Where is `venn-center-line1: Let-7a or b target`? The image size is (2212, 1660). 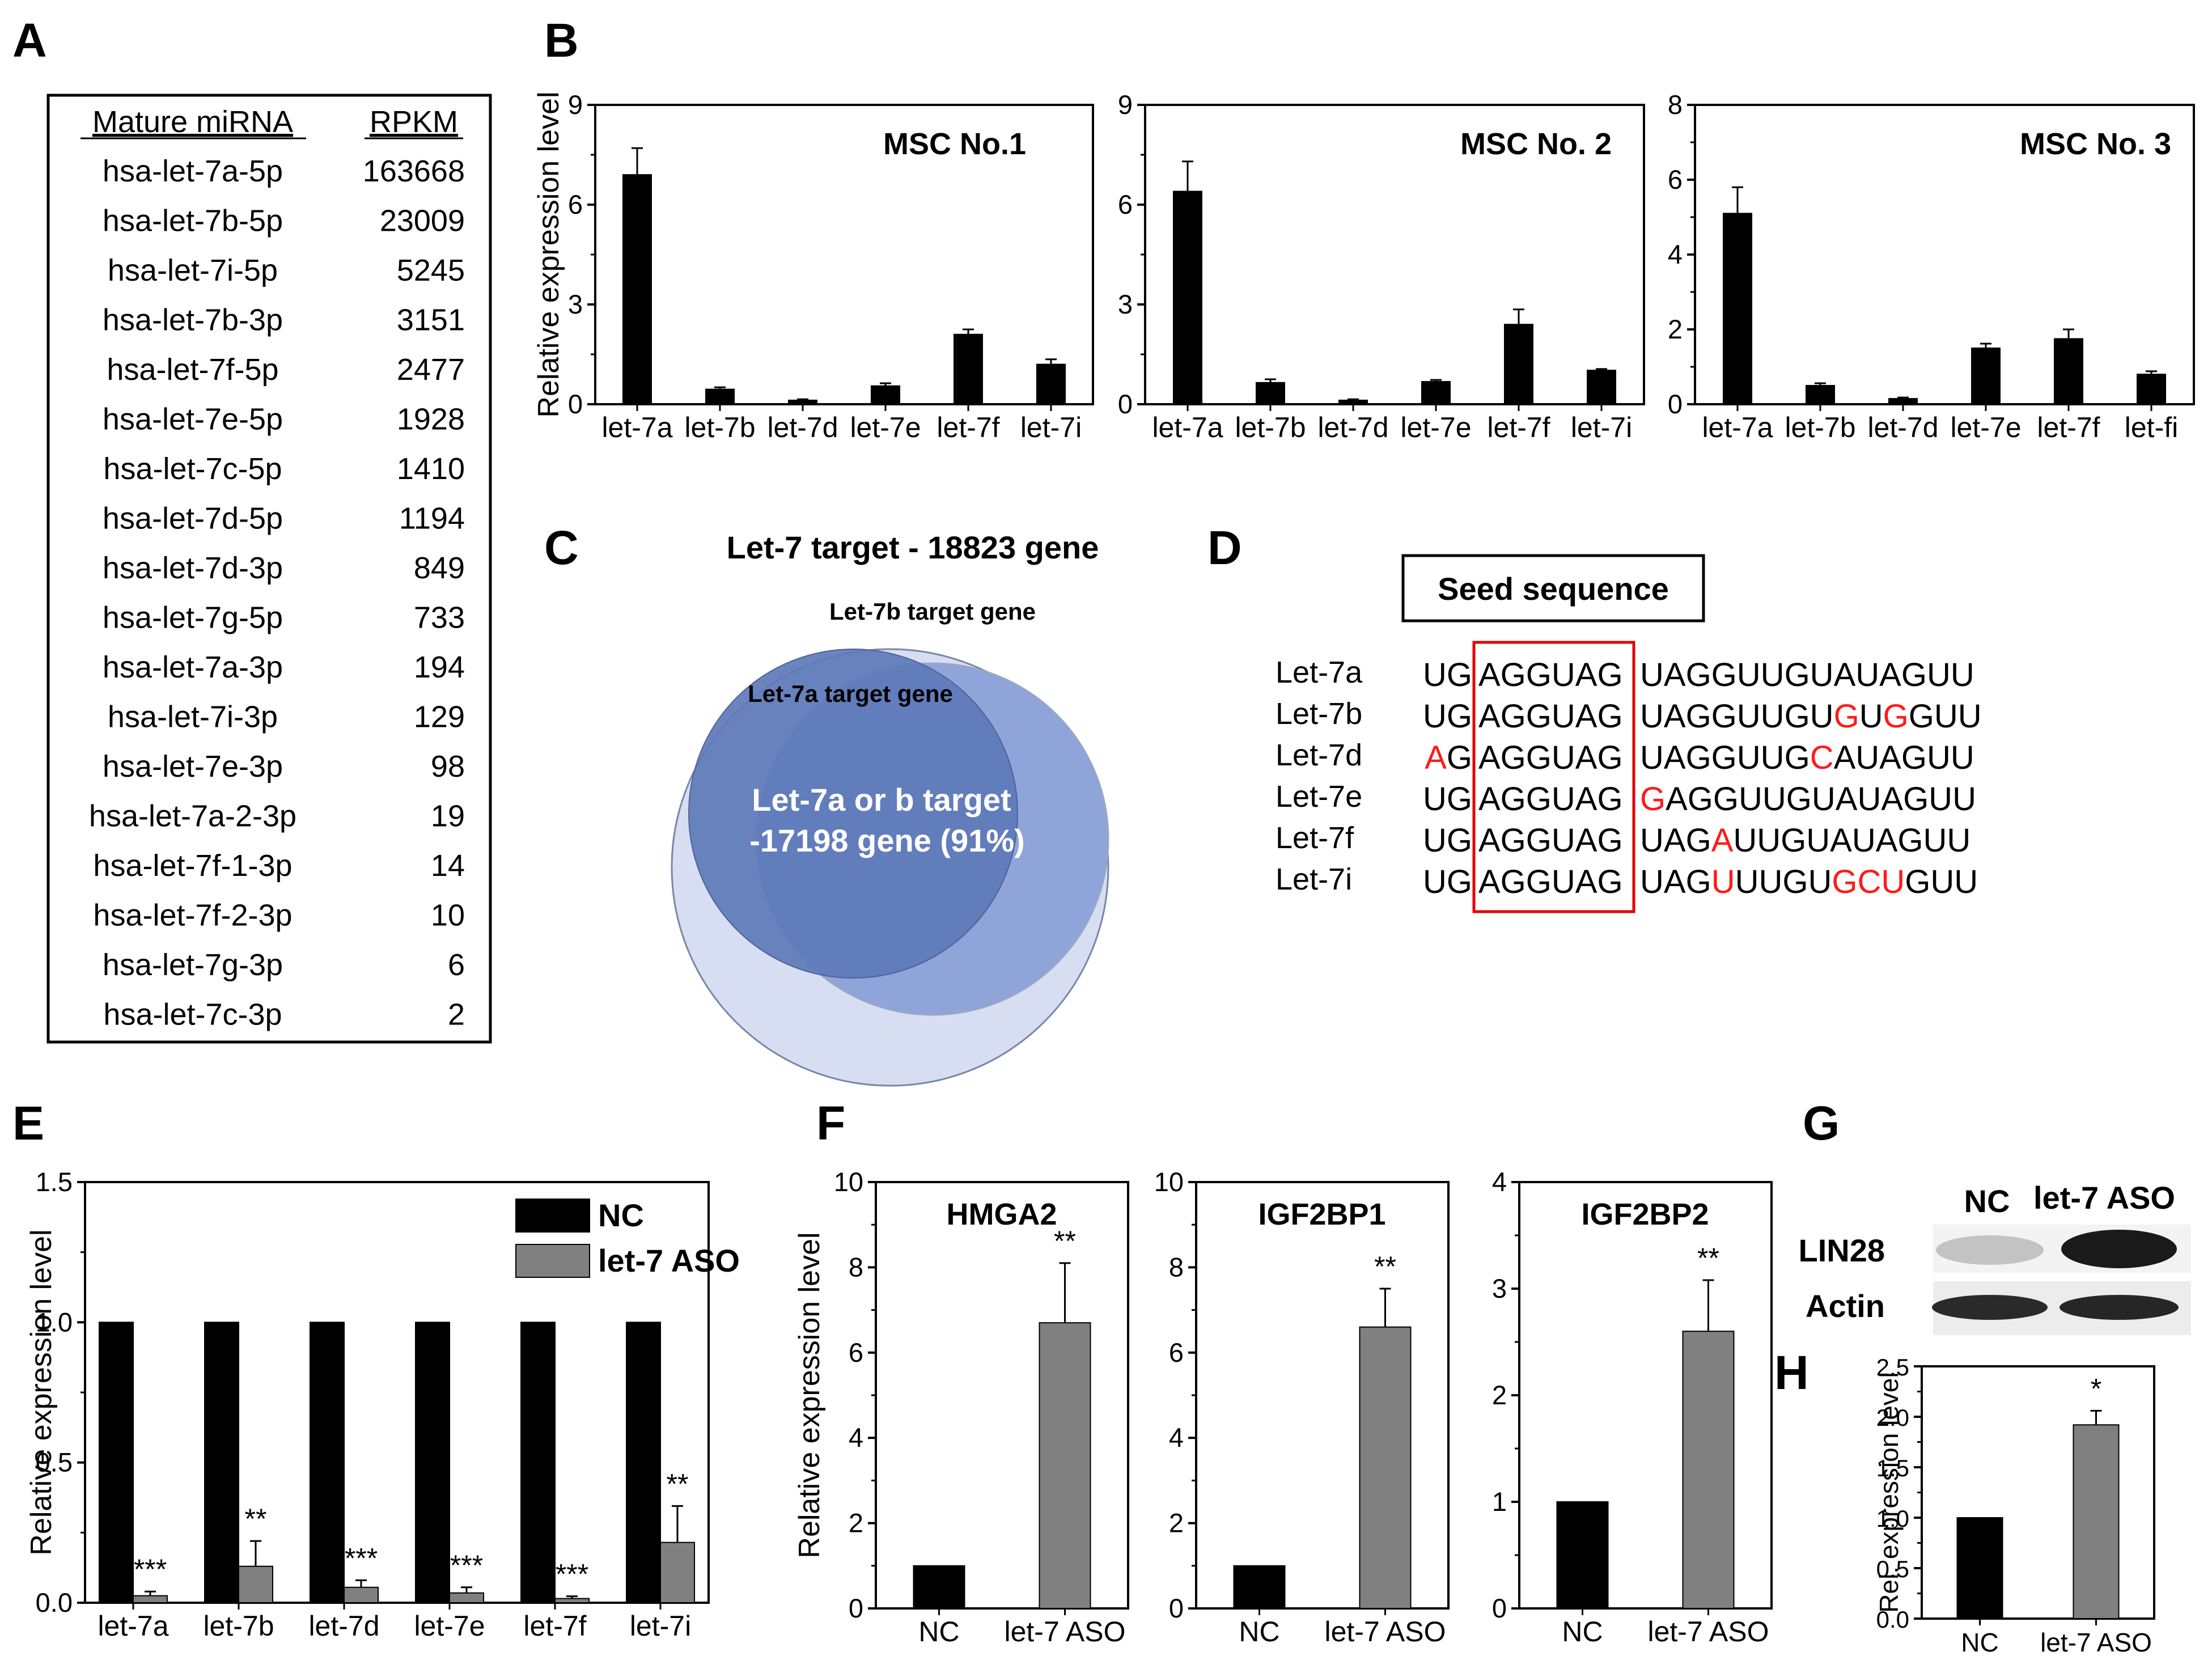 venn-center-line1: Let-7a or b target is located at coordinates (881, 800).